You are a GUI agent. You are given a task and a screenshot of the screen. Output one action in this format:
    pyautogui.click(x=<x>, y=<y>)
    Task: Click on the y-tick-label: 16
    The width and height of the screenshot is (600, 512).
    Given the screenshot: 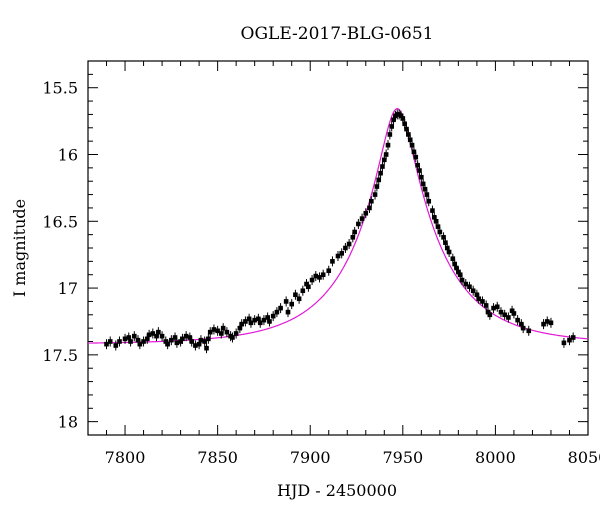 What is the action you would take?
    pyautogui.click(x=68, y=155)
    